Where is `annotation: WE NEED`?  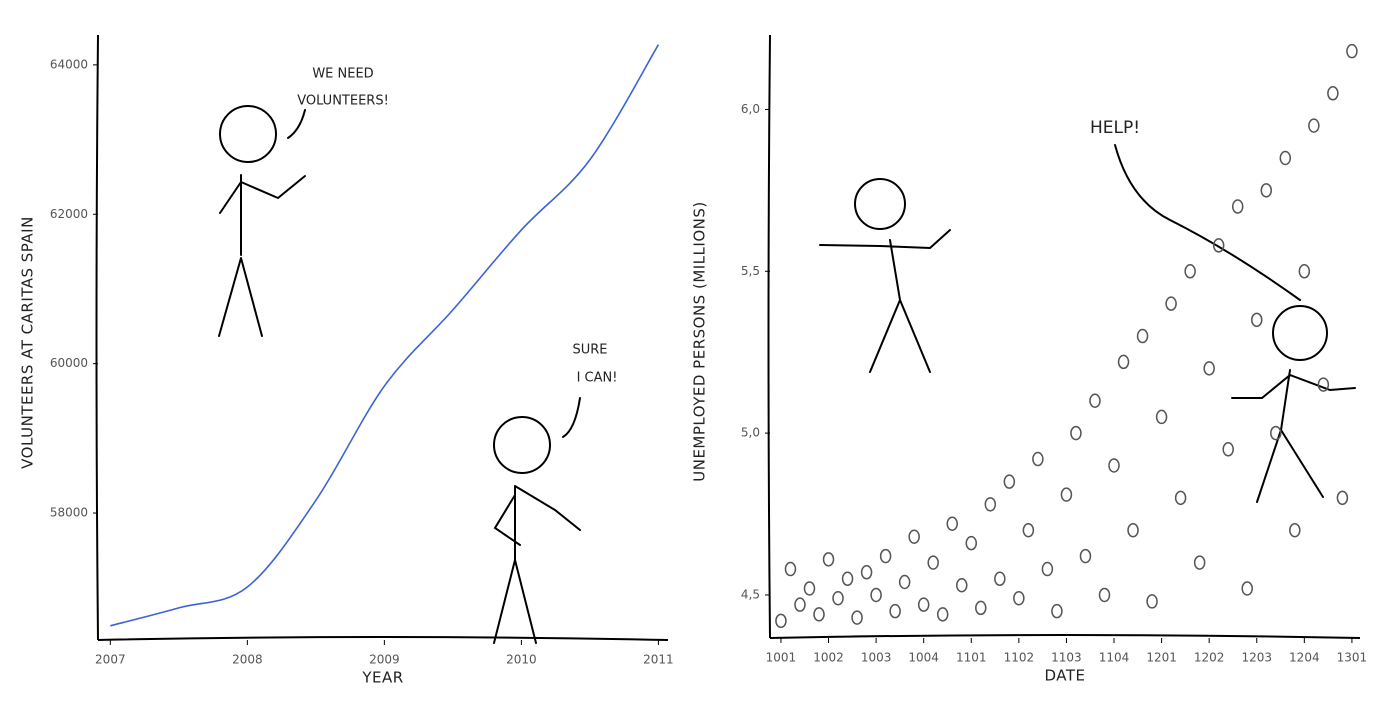
annotation: WE NEED is located at coordinates (342, 74).